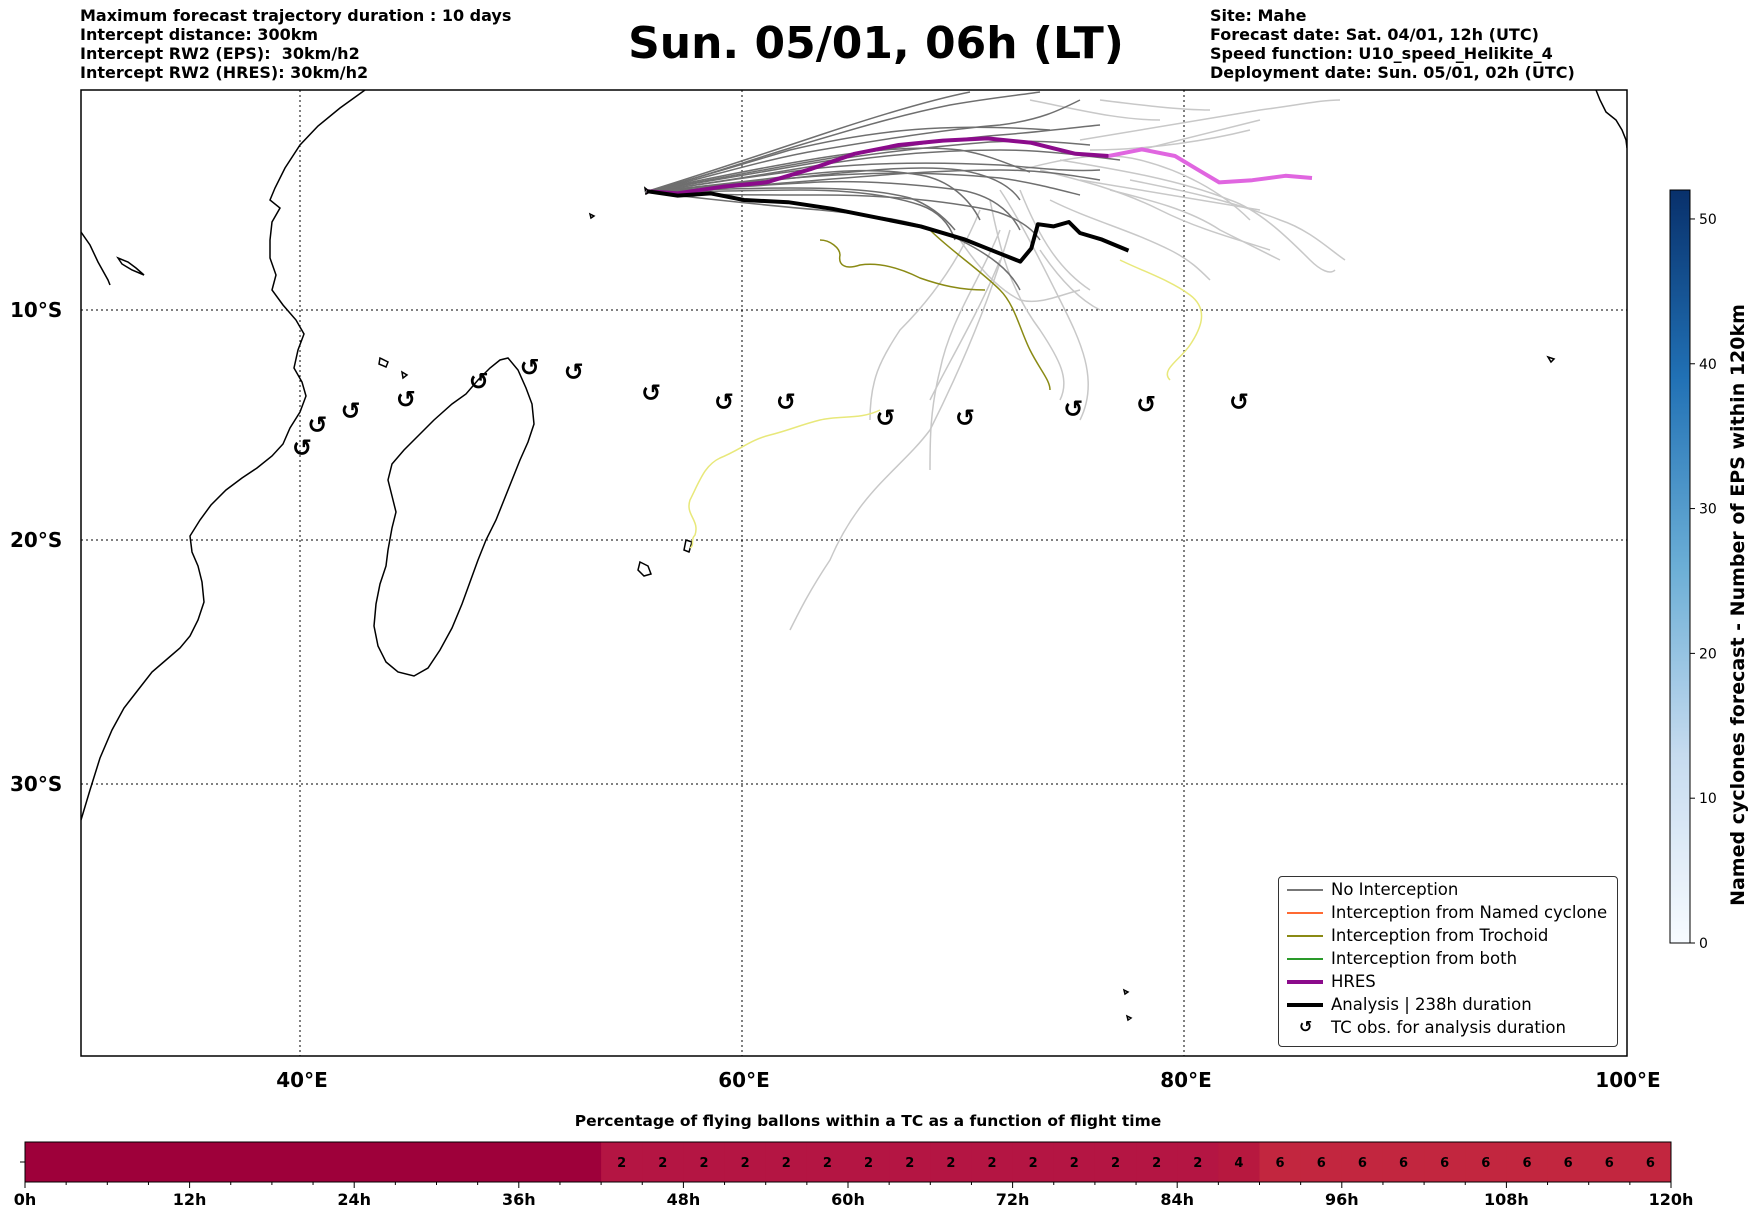  What do you see at coordinates (1448, 982) in the screenshot?
I see `legend-item-hres: HRES` at bounding box center [1448, 982].